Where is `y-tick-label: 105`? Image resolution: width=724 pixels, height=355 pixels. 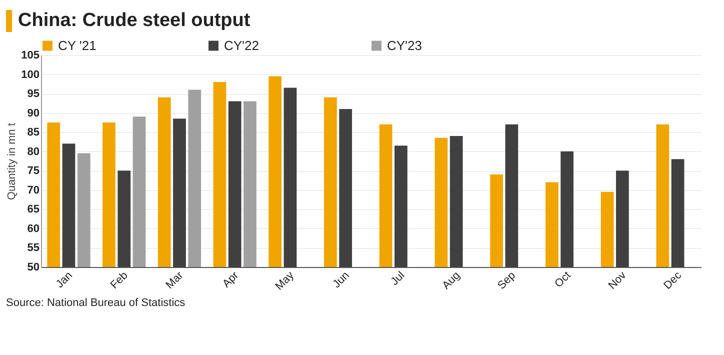
y-tick-label: 105 is located at coordinates (30, 56).